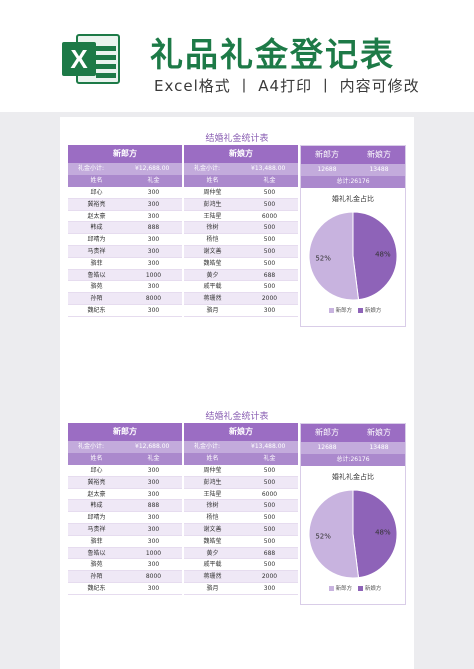 The image size is (474, 669). Describe the element at coordinates (125, 264) in the screenshot. I see `table-row: 骆菲 300` at that location.